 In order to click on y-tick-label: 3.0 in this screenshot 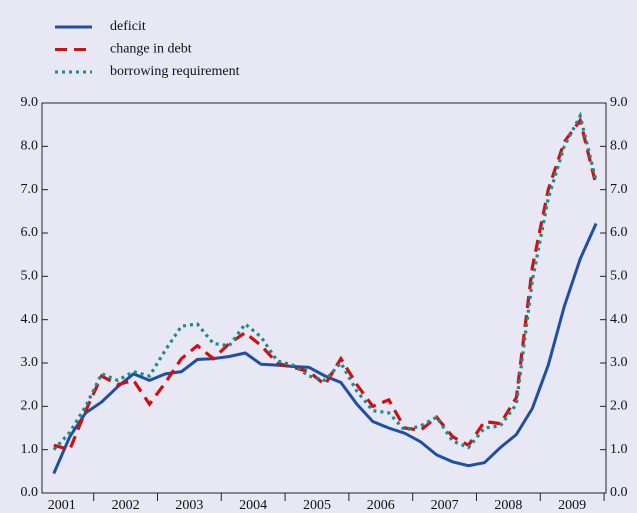, I will do `click(30, 362)`.